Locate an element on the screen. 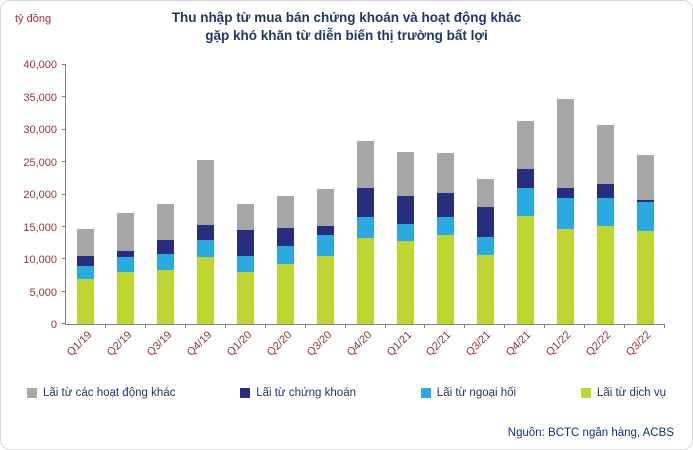  x-axis-tick-label: Q3/22 is located at coordinates (638, 344).